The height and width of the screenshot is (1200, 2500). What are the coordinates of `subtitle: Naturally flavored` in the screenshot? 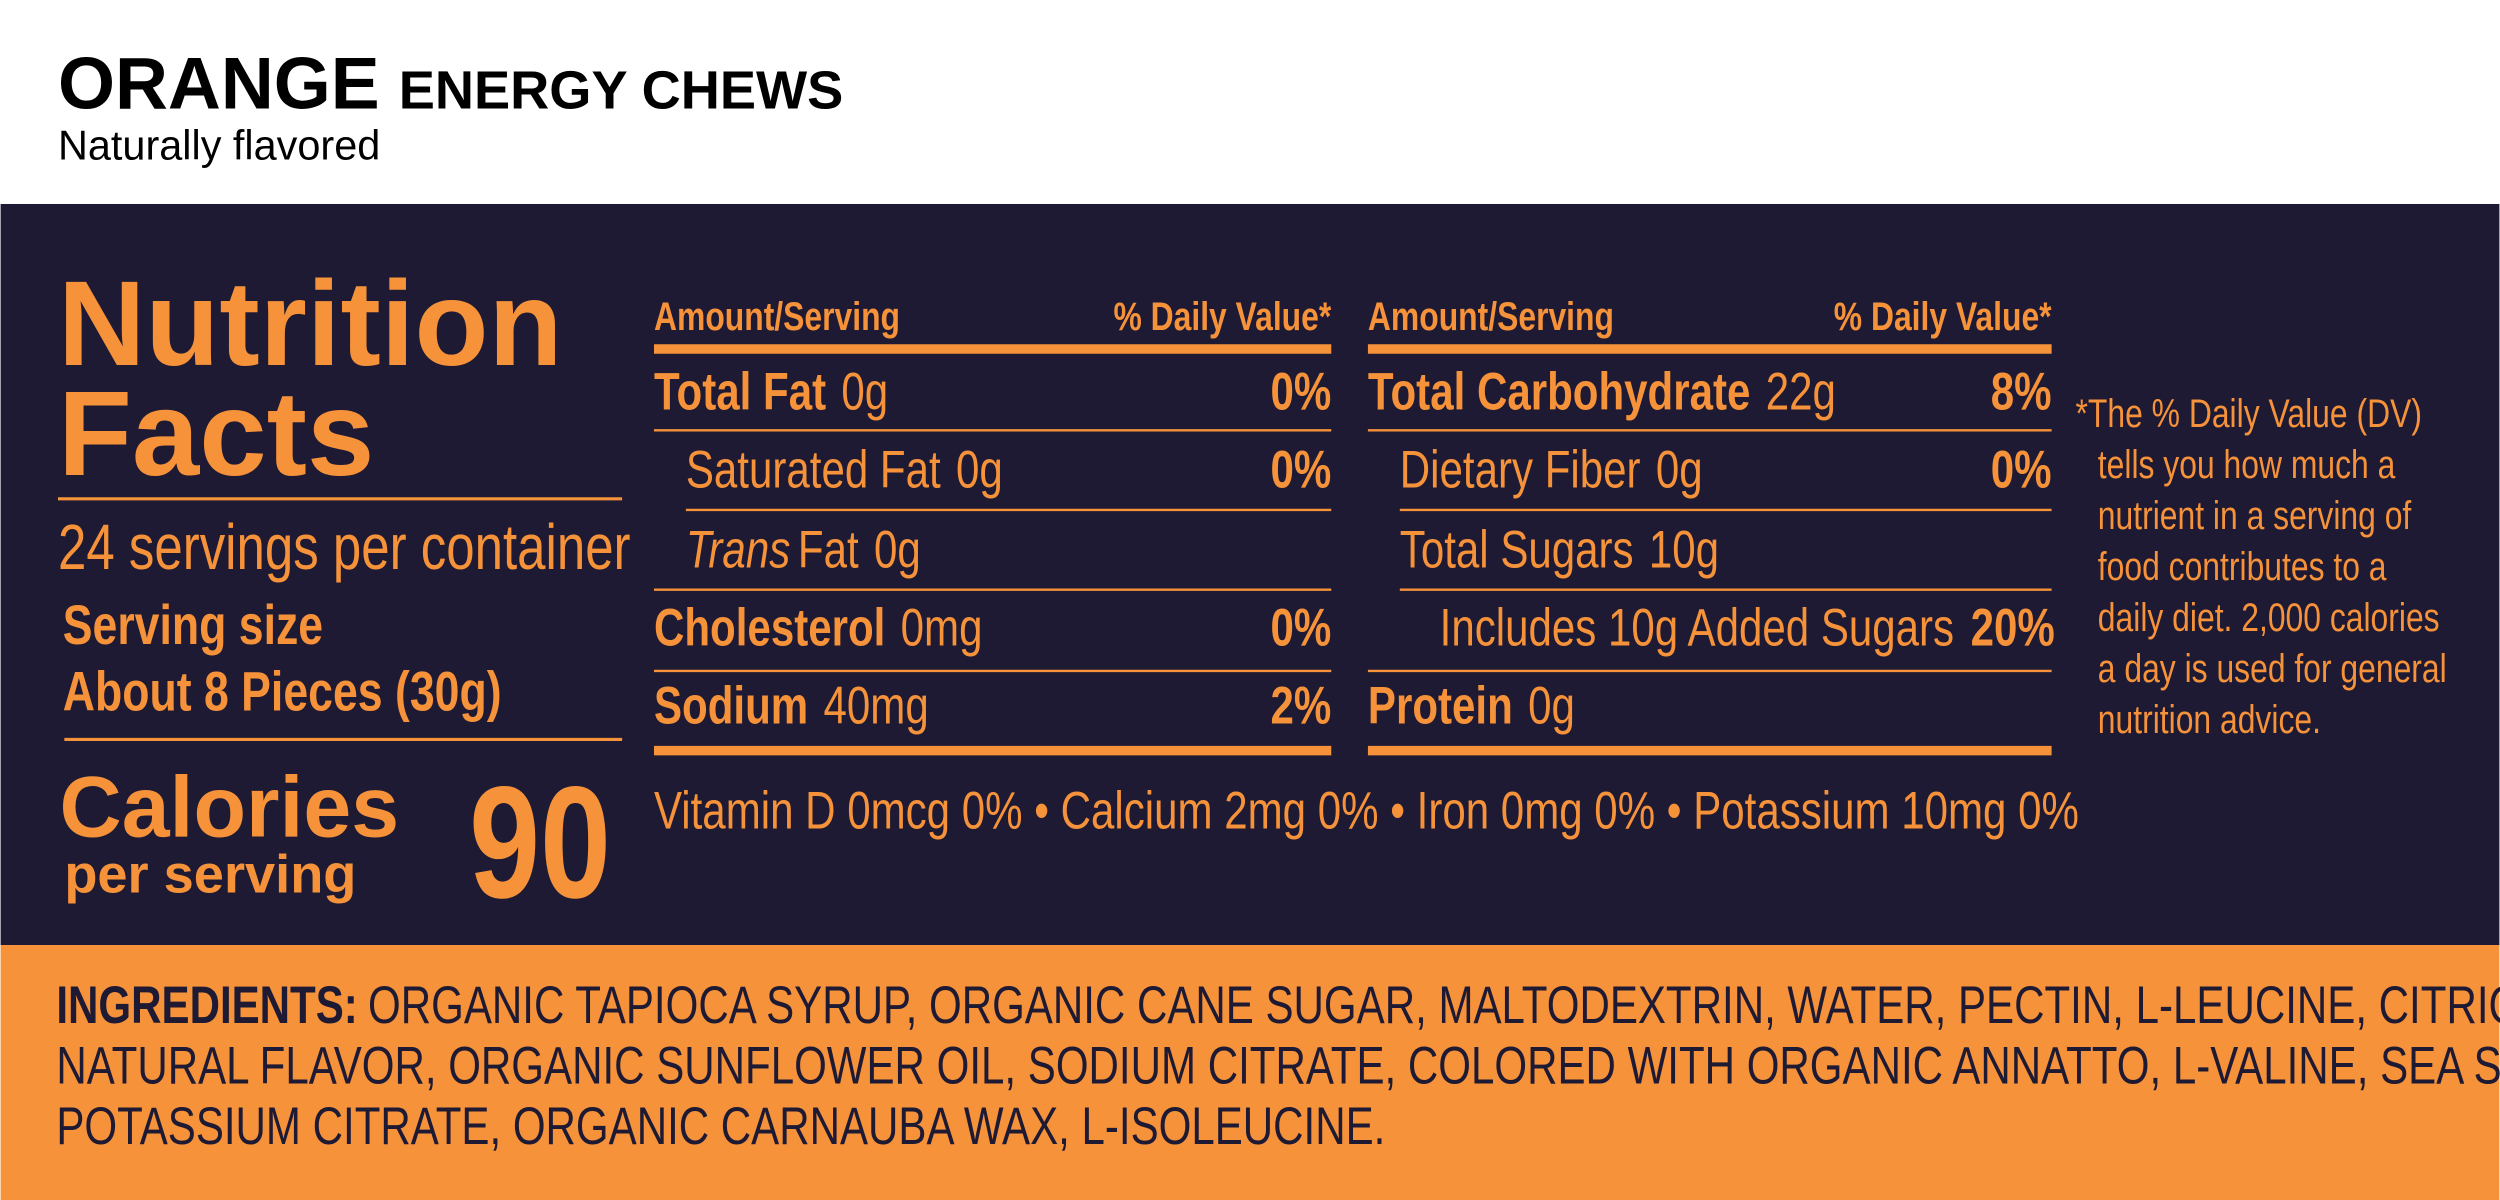 It's located at (219, 144).